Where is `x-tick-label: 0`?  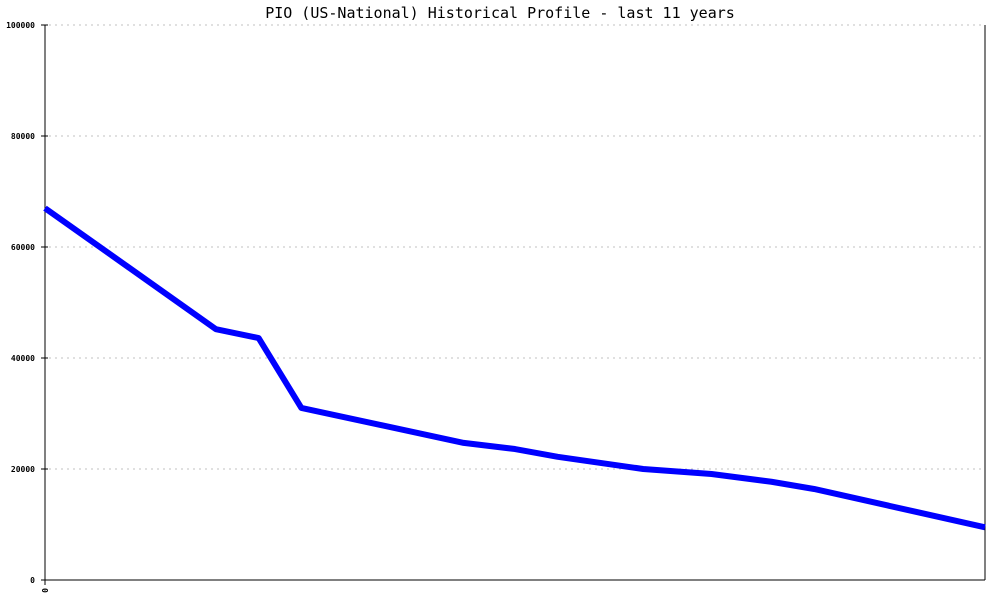
x-tick-label: 0 is located at coordinates (45, 590).